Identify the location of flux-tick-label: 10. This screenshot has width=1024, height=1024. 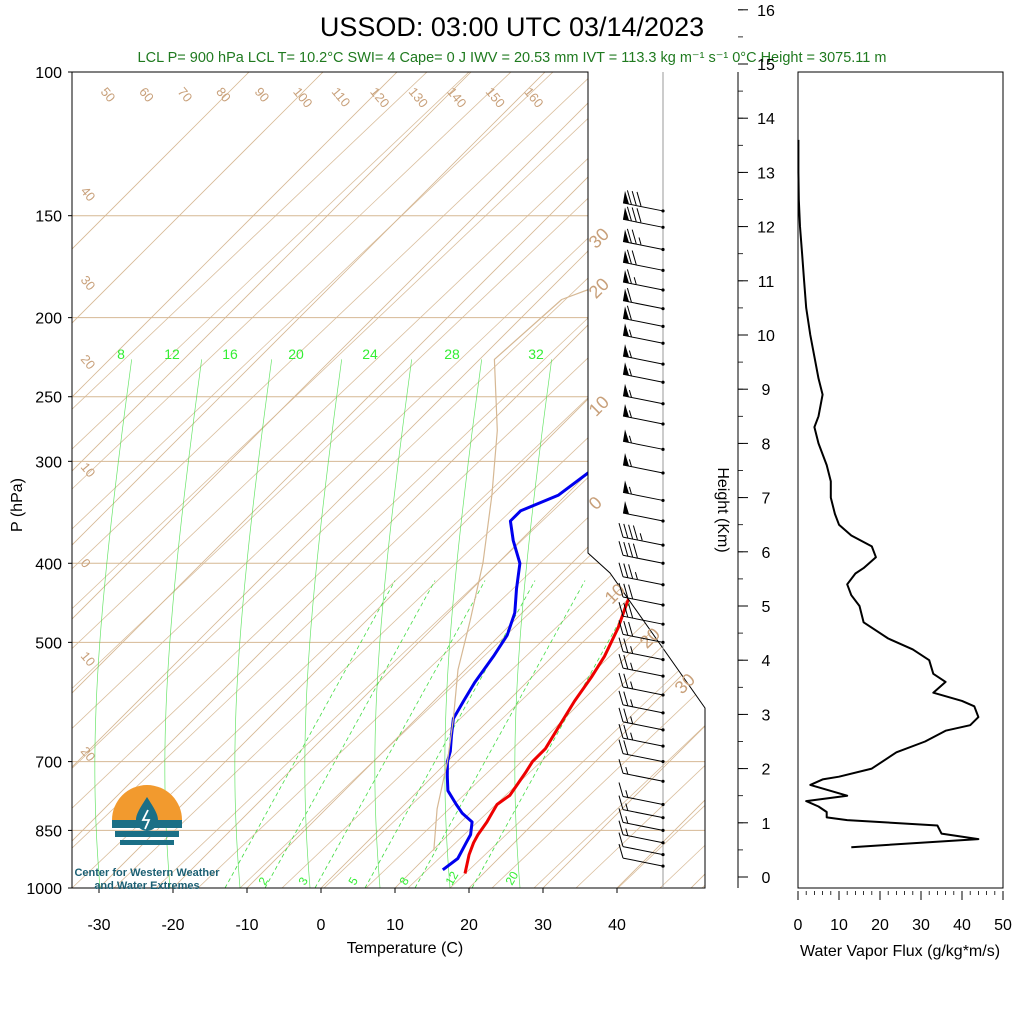
(839, 925).